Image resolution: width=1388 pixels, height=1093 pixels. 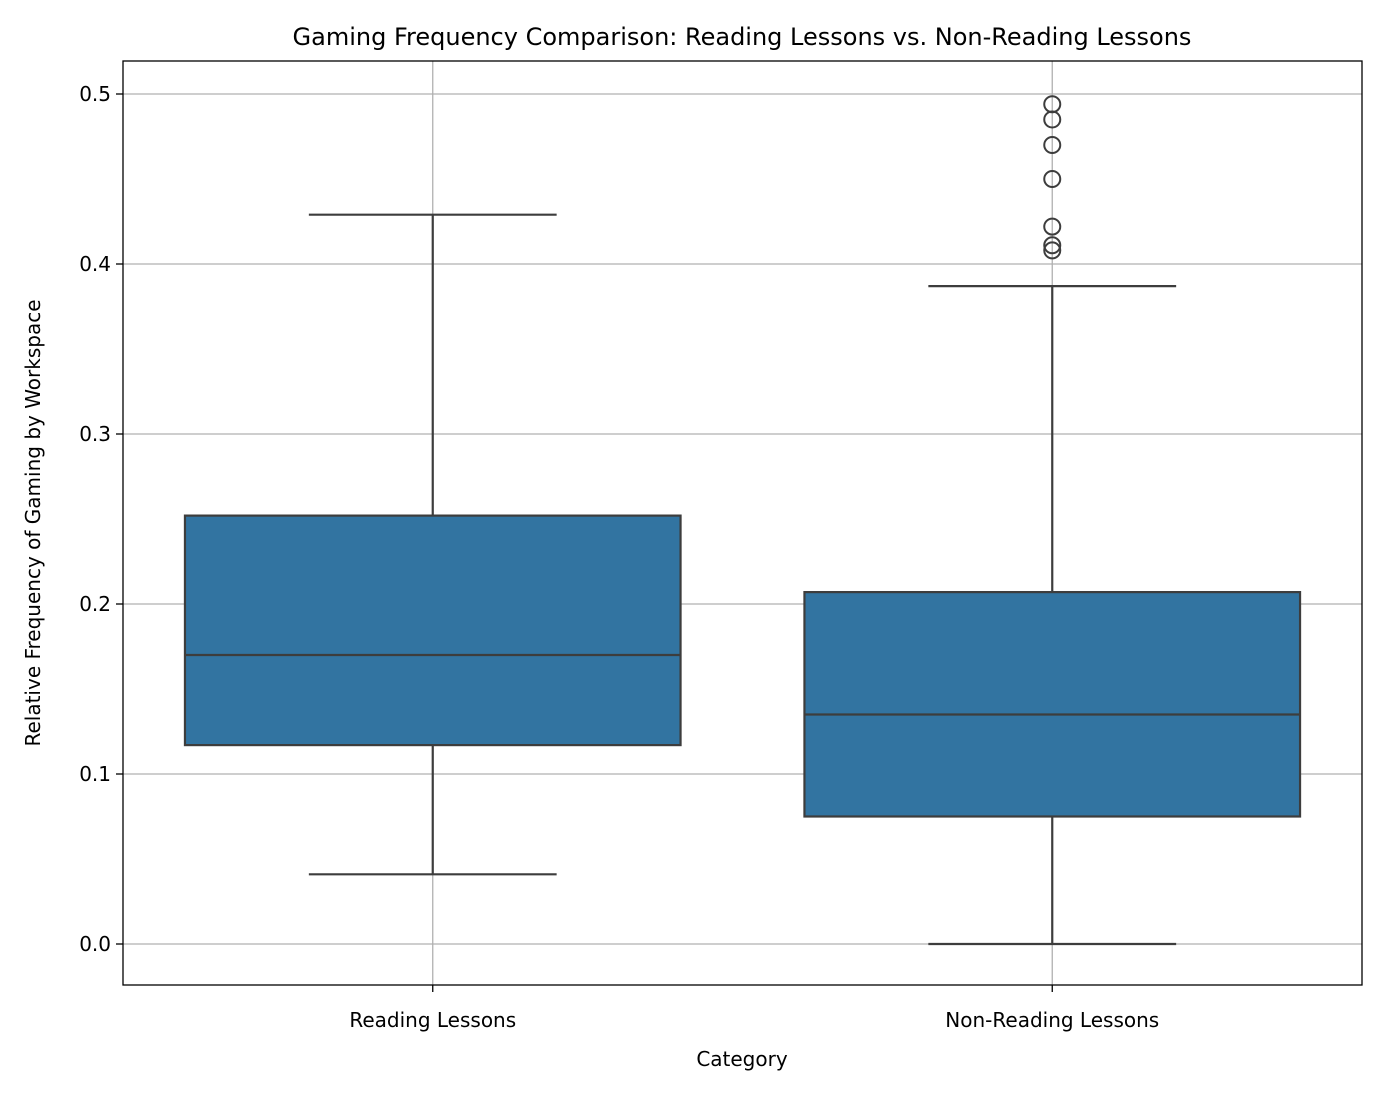 What do you see at coordinates (1052, 1020) in the screenshot?
I see `x-tick-label: Non-Reading Lessons` at bounding box center [1052, 1020].